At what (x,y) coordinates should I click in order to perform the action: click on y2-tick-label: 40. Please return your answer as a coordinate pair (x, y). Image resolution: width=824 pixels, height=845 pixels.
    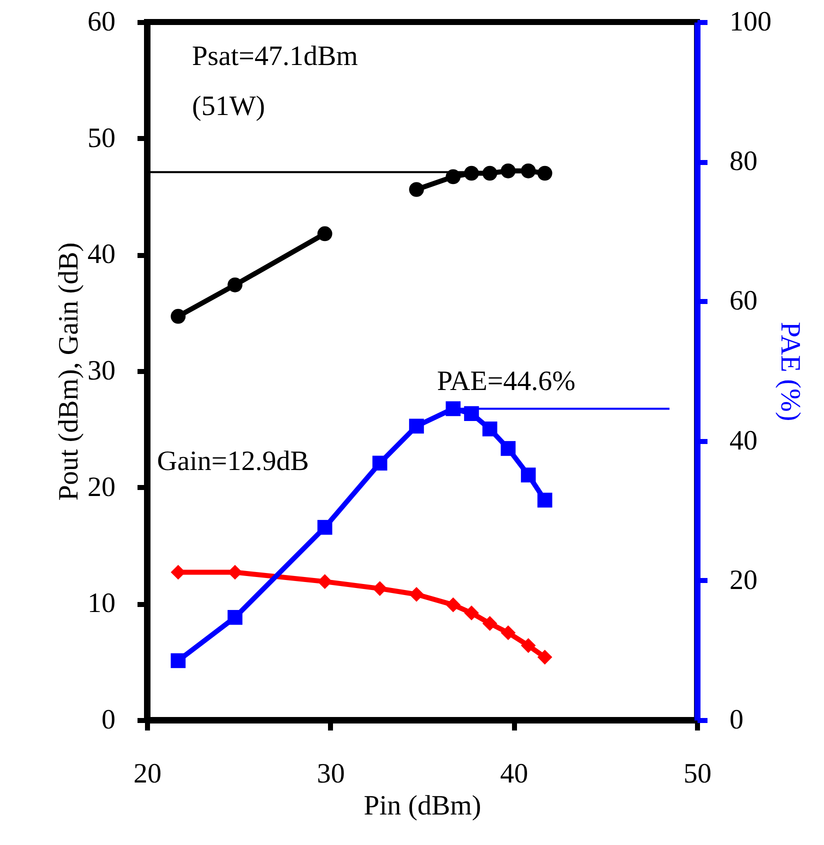
    Looking at the image, I should click on (744, 440).